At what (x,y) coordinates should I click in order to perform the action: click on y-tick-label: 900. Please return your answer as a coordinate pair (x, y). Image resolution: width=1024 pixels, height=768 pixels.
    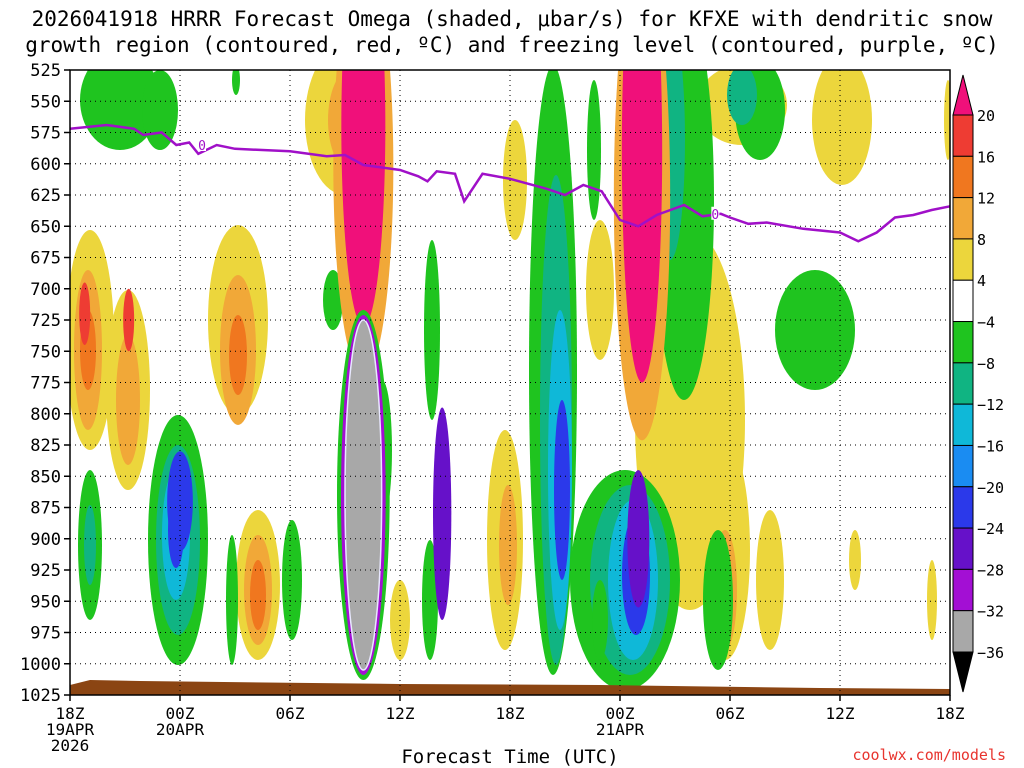
    Looking at the image, I should click on (45, 540).